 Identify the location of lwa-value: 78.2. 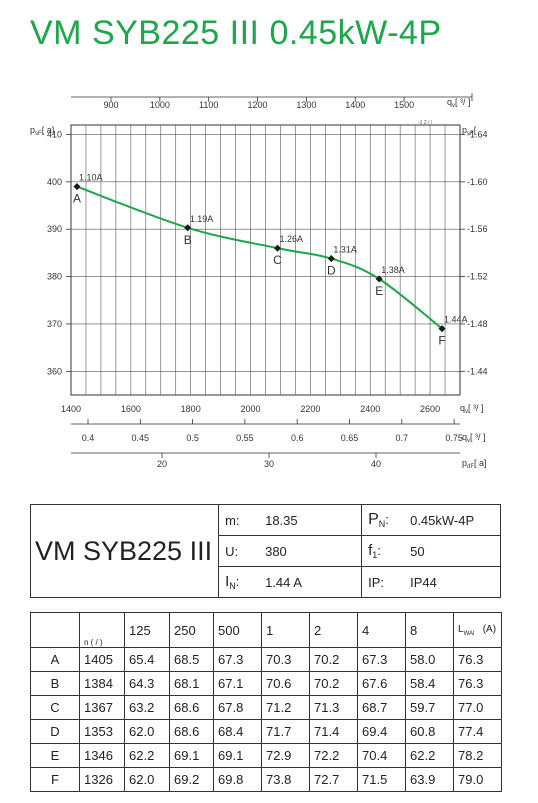
(477, 755).